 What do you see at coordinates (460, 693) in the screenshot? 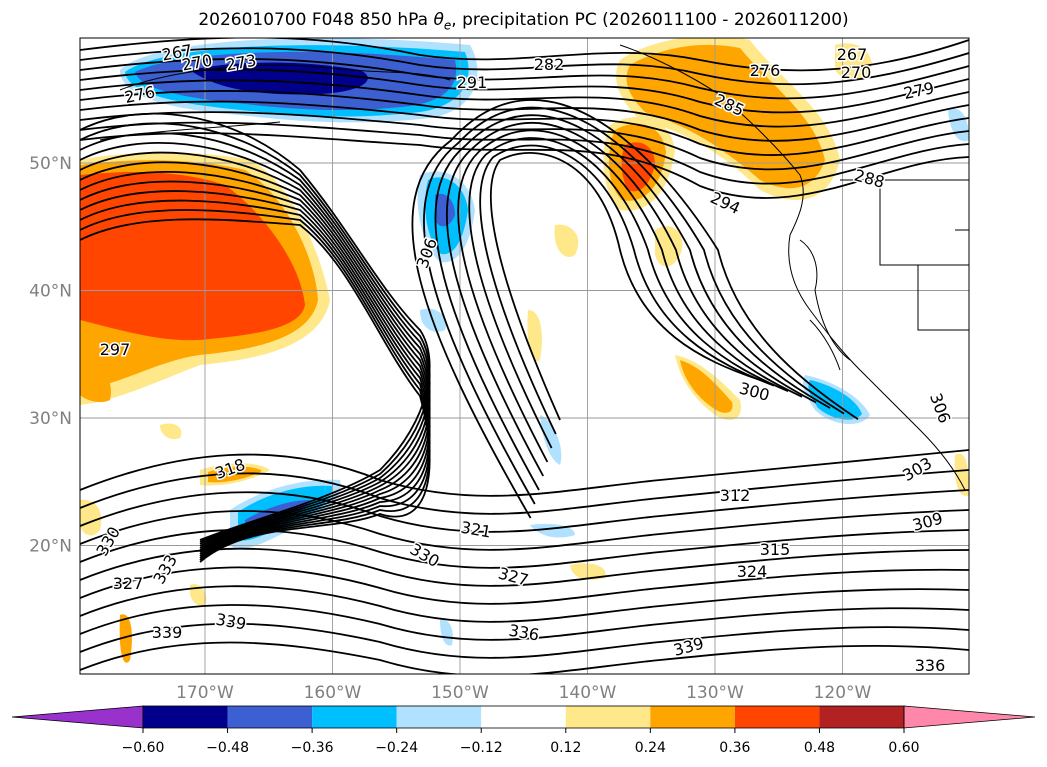
I see `lon-tick-label: 150°W` at bounding box center [460, 693].